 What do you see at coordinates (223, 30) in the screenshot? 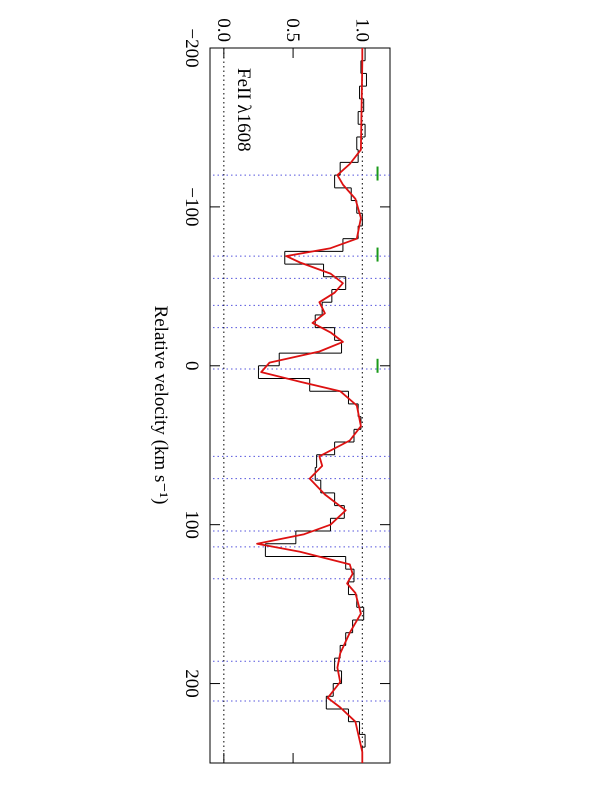
I see `y-tick-label: 0.0` at bounding box center [223, 30].